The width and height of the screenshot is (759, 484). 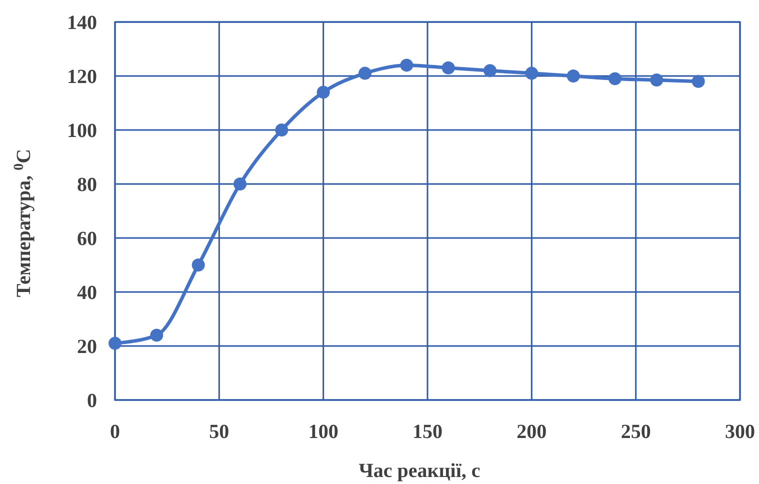 What do you see at coordinates (219, 432) in the screenshot?
I see `x-tick-label: 50` at bounding box center [219, 432].